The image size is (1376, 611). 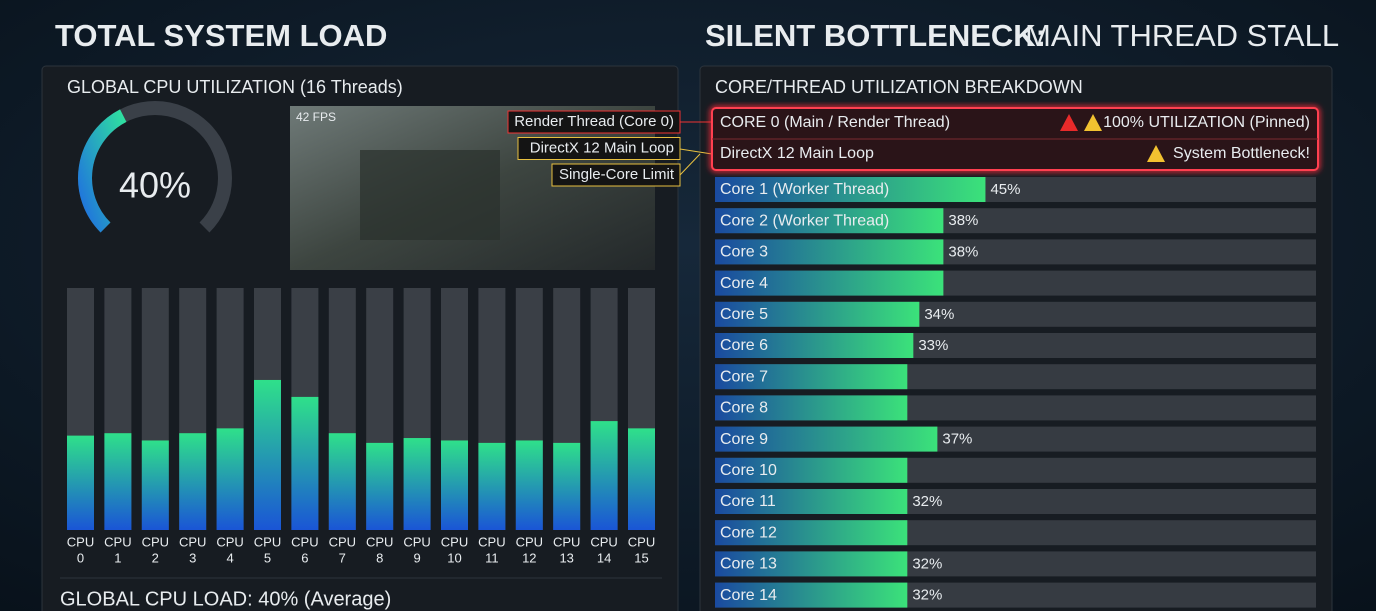 I want to click on alert-row2-status: System Bottleneck!, so click(x=1241, y=153).